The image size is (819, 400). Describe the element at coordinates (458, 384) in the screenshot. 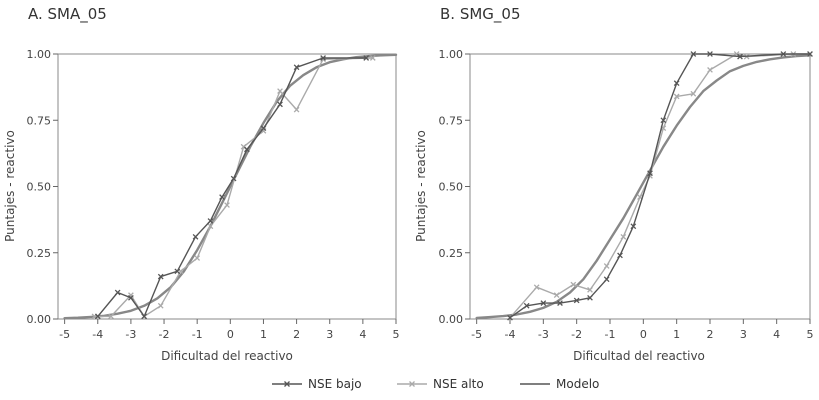

I see `legend-label: NSE alto` at that location.